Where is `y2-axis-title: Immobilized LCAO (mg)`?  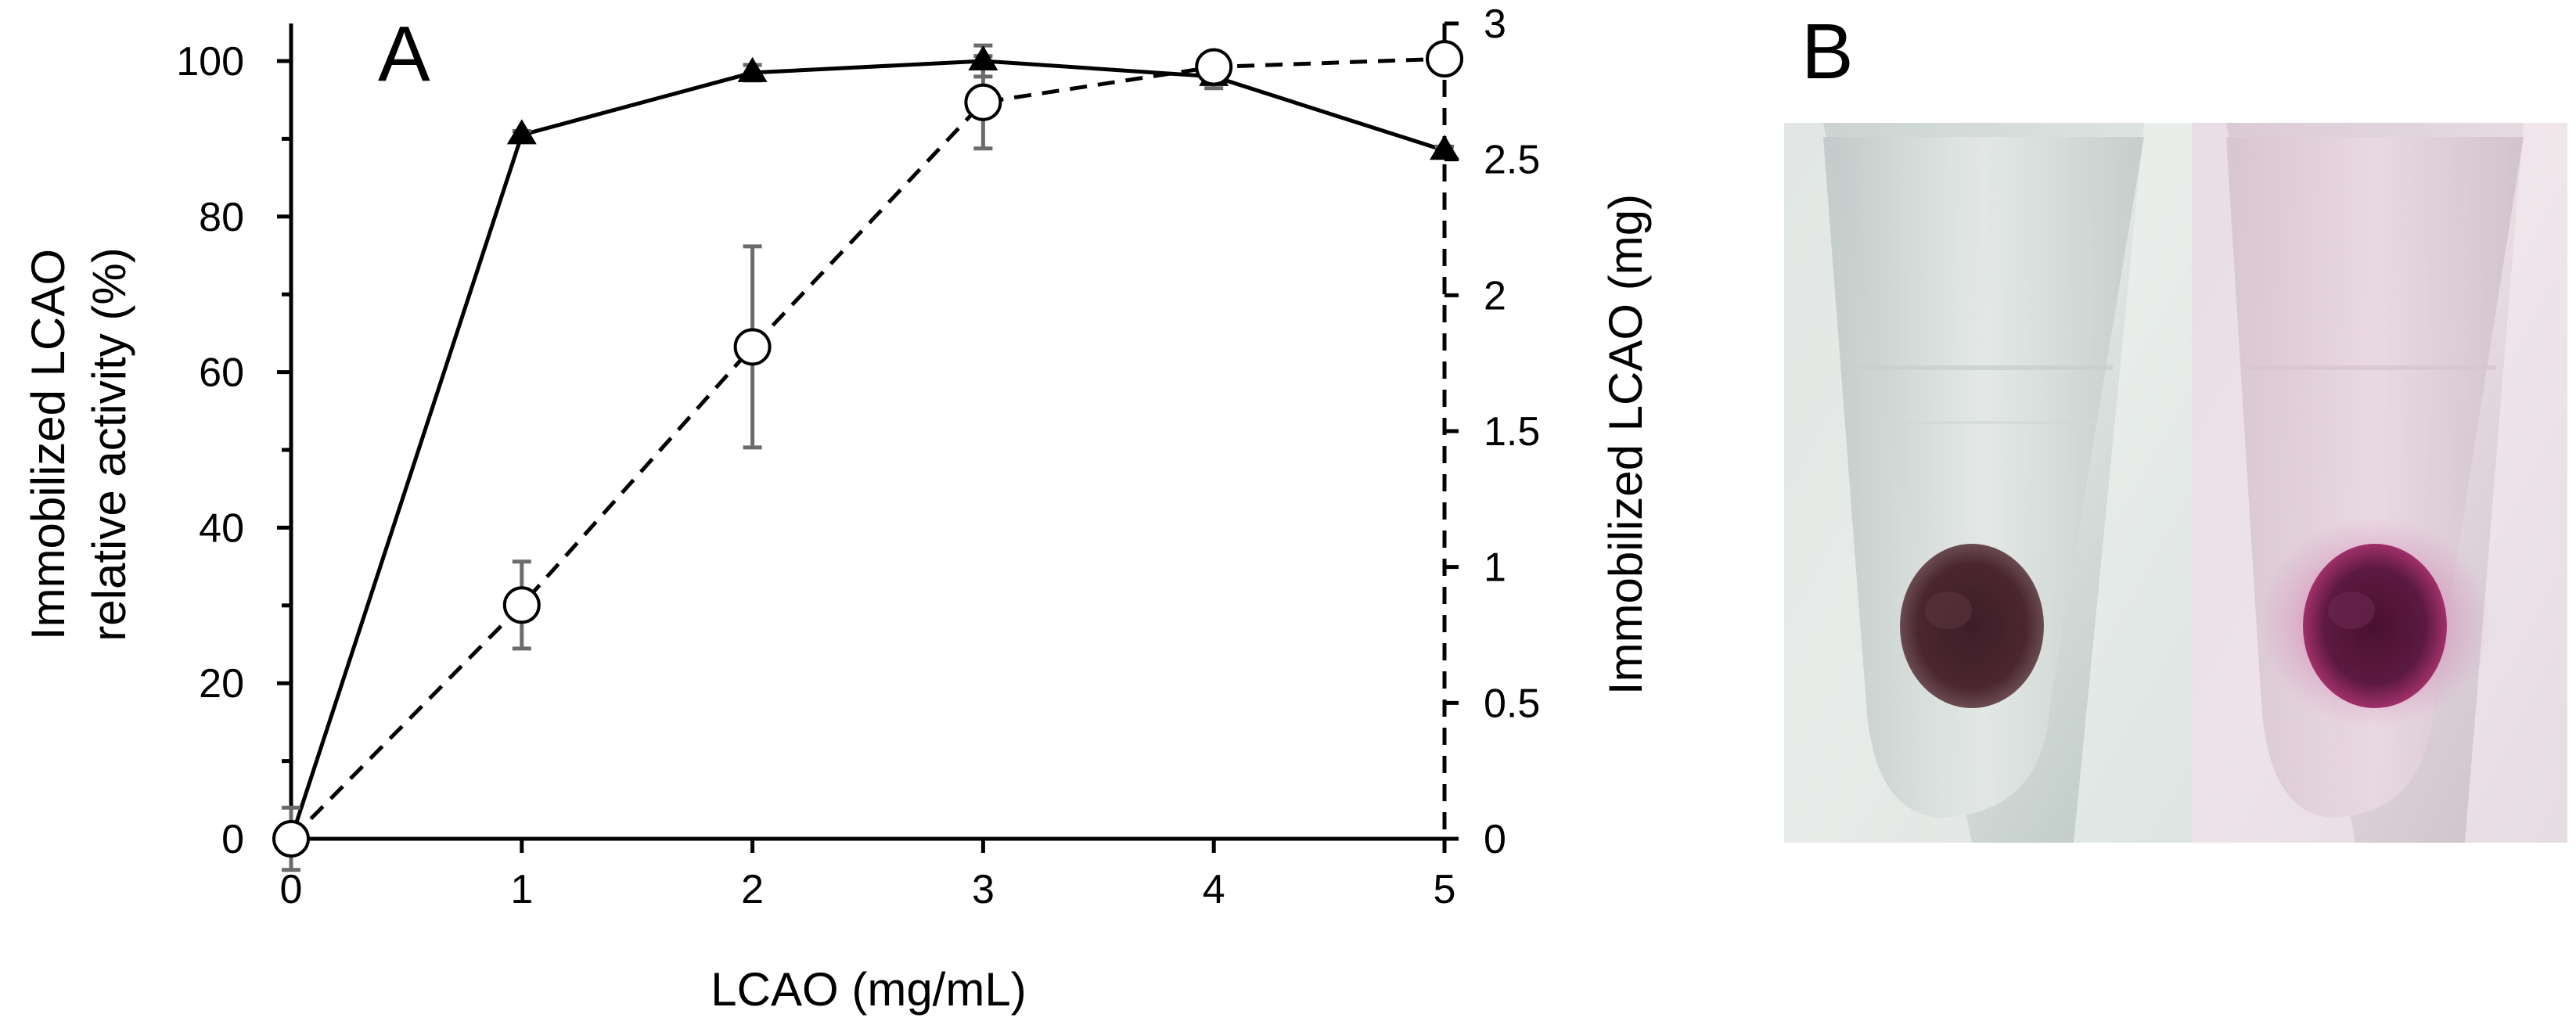 y2-axis-title: Immobilized LCAO (mg) is located at coordinates (1626, 445).